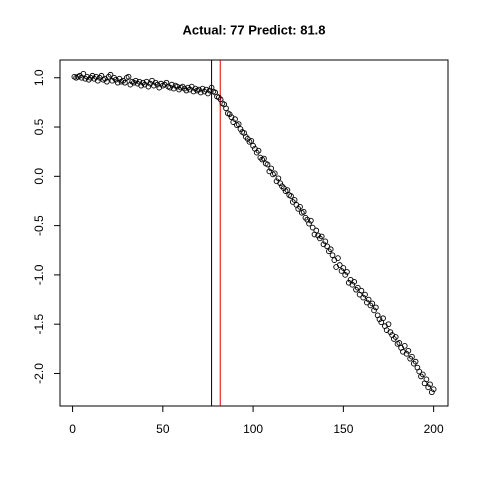 This screenshot has height=485, width=480. I want to click on y-tick-label: 0.0, so click(39, 176).